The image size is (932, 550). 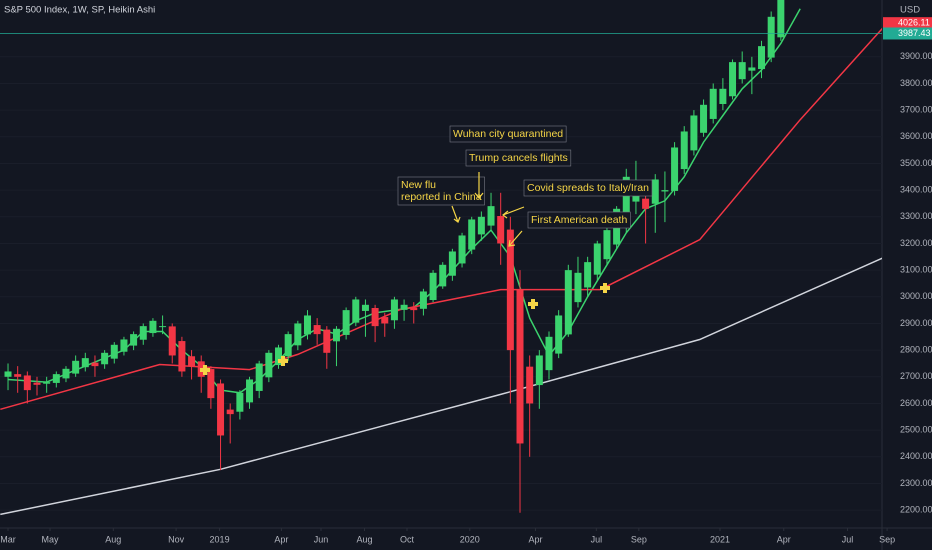 What do you see at coordinates (916, 243) in the screenshot?
I see `y-tick-label: 3200.00` at bounding box center [916, 243].